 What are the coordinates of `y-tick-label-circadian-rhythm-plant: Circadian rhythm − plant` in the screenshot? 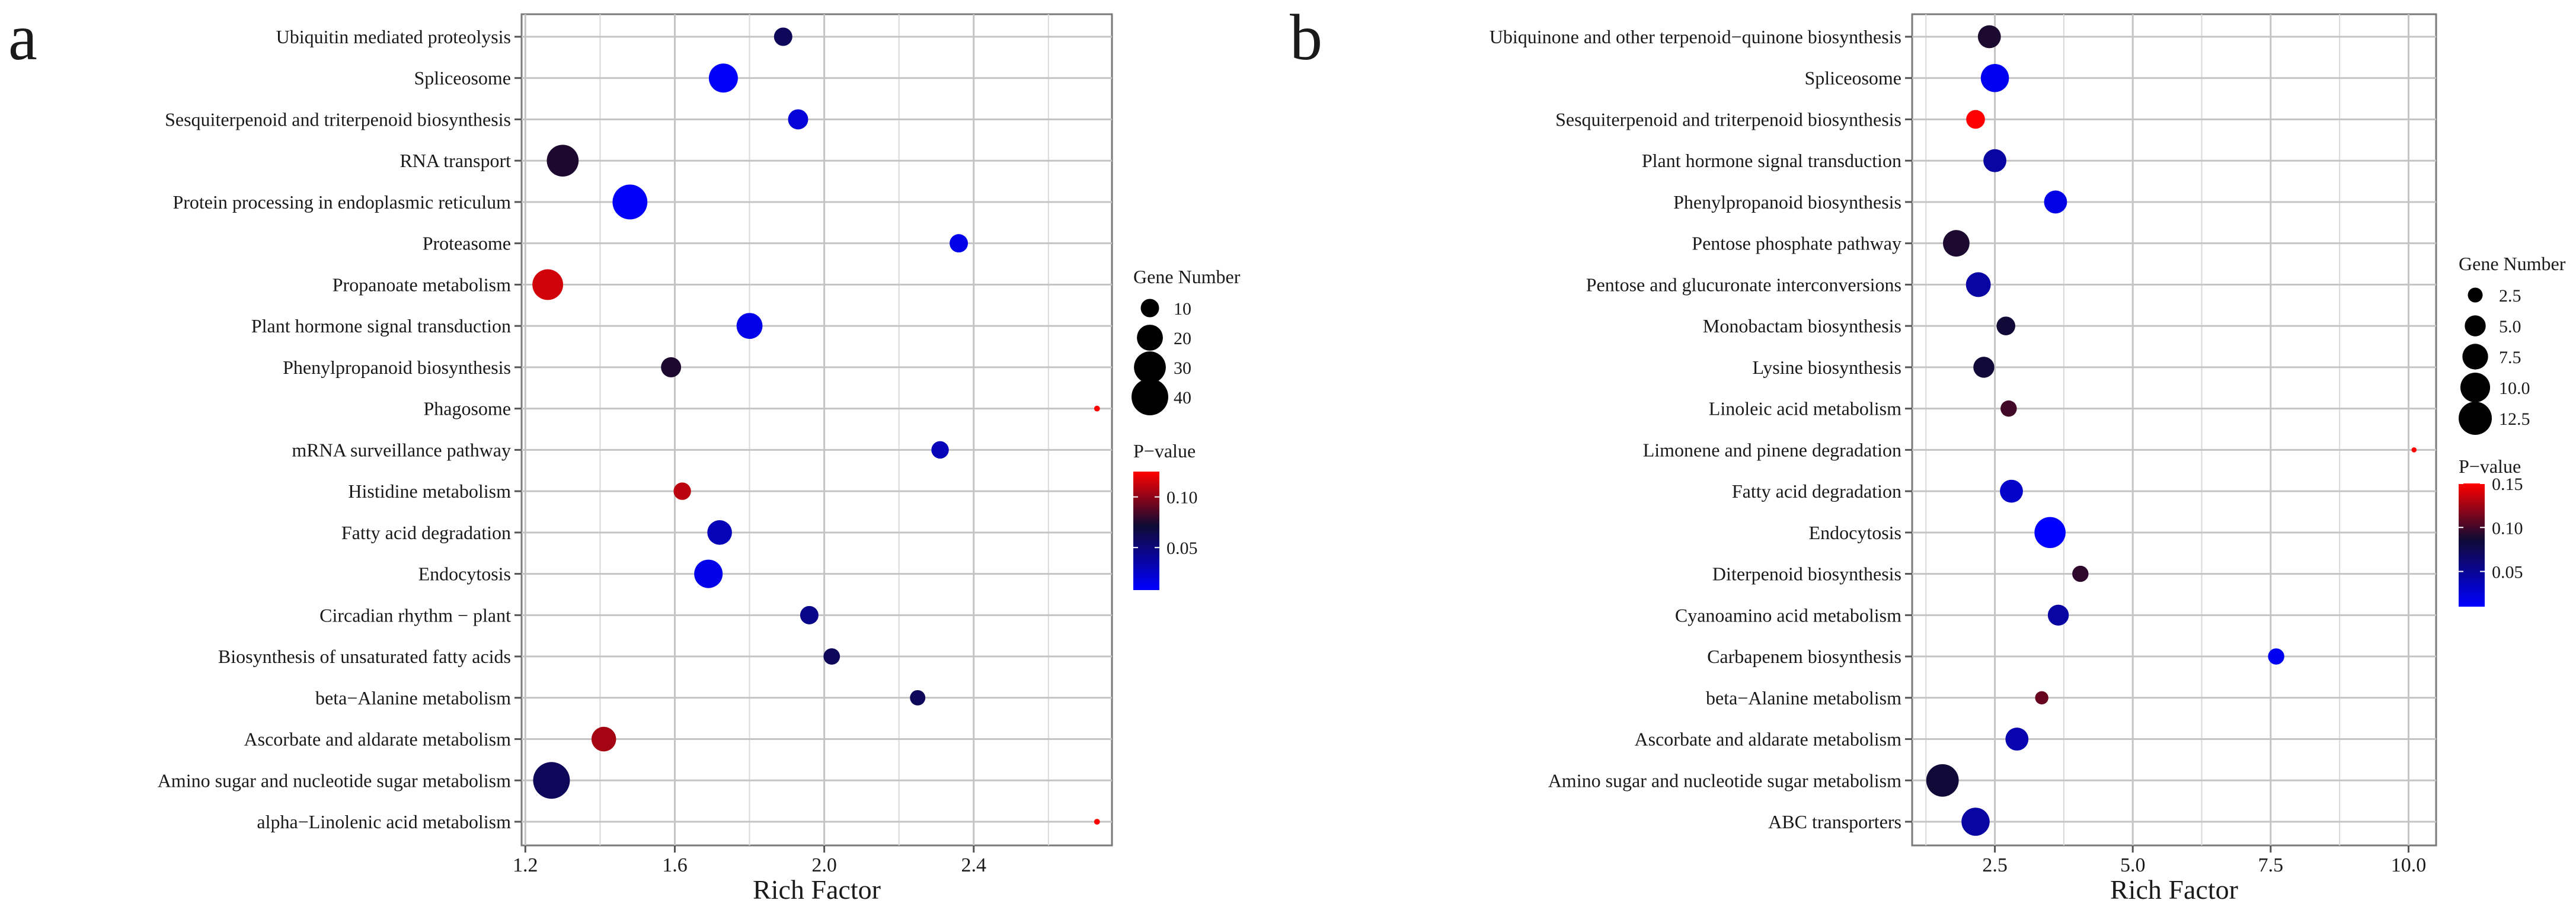 It's located at (415, 615).